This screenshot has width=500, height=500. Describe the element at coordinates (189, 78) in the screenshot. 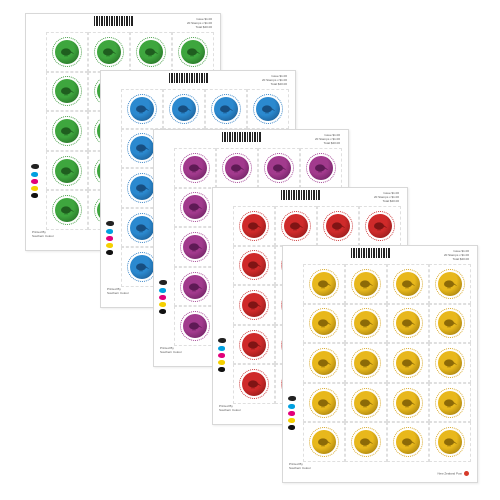

I see `barcode` at that location.